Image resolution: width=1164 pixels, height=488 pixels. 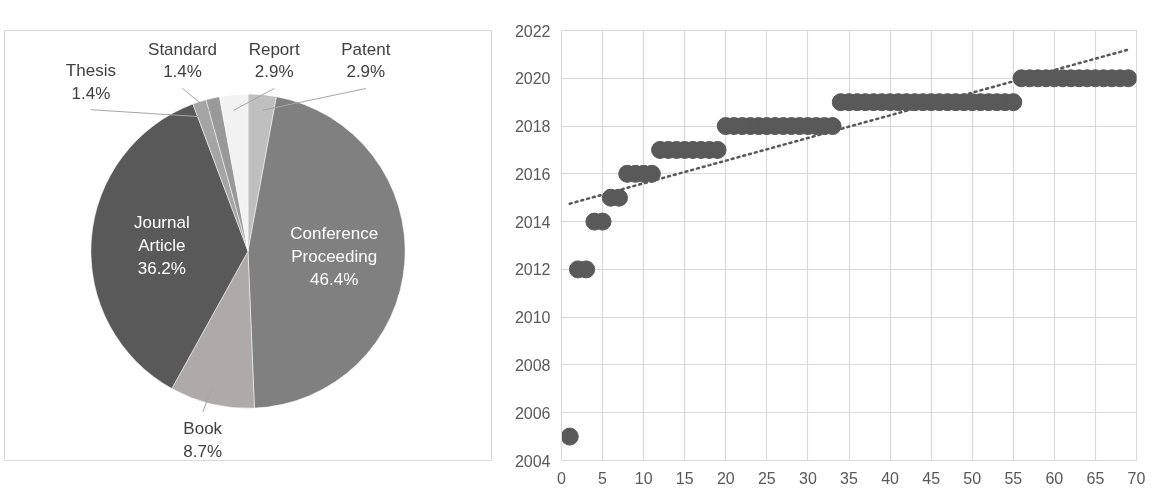 What do you see at coordinates (890, 478) in the screenshot?
I see `x-tick-label: 40` at bounding box center [890, 478].